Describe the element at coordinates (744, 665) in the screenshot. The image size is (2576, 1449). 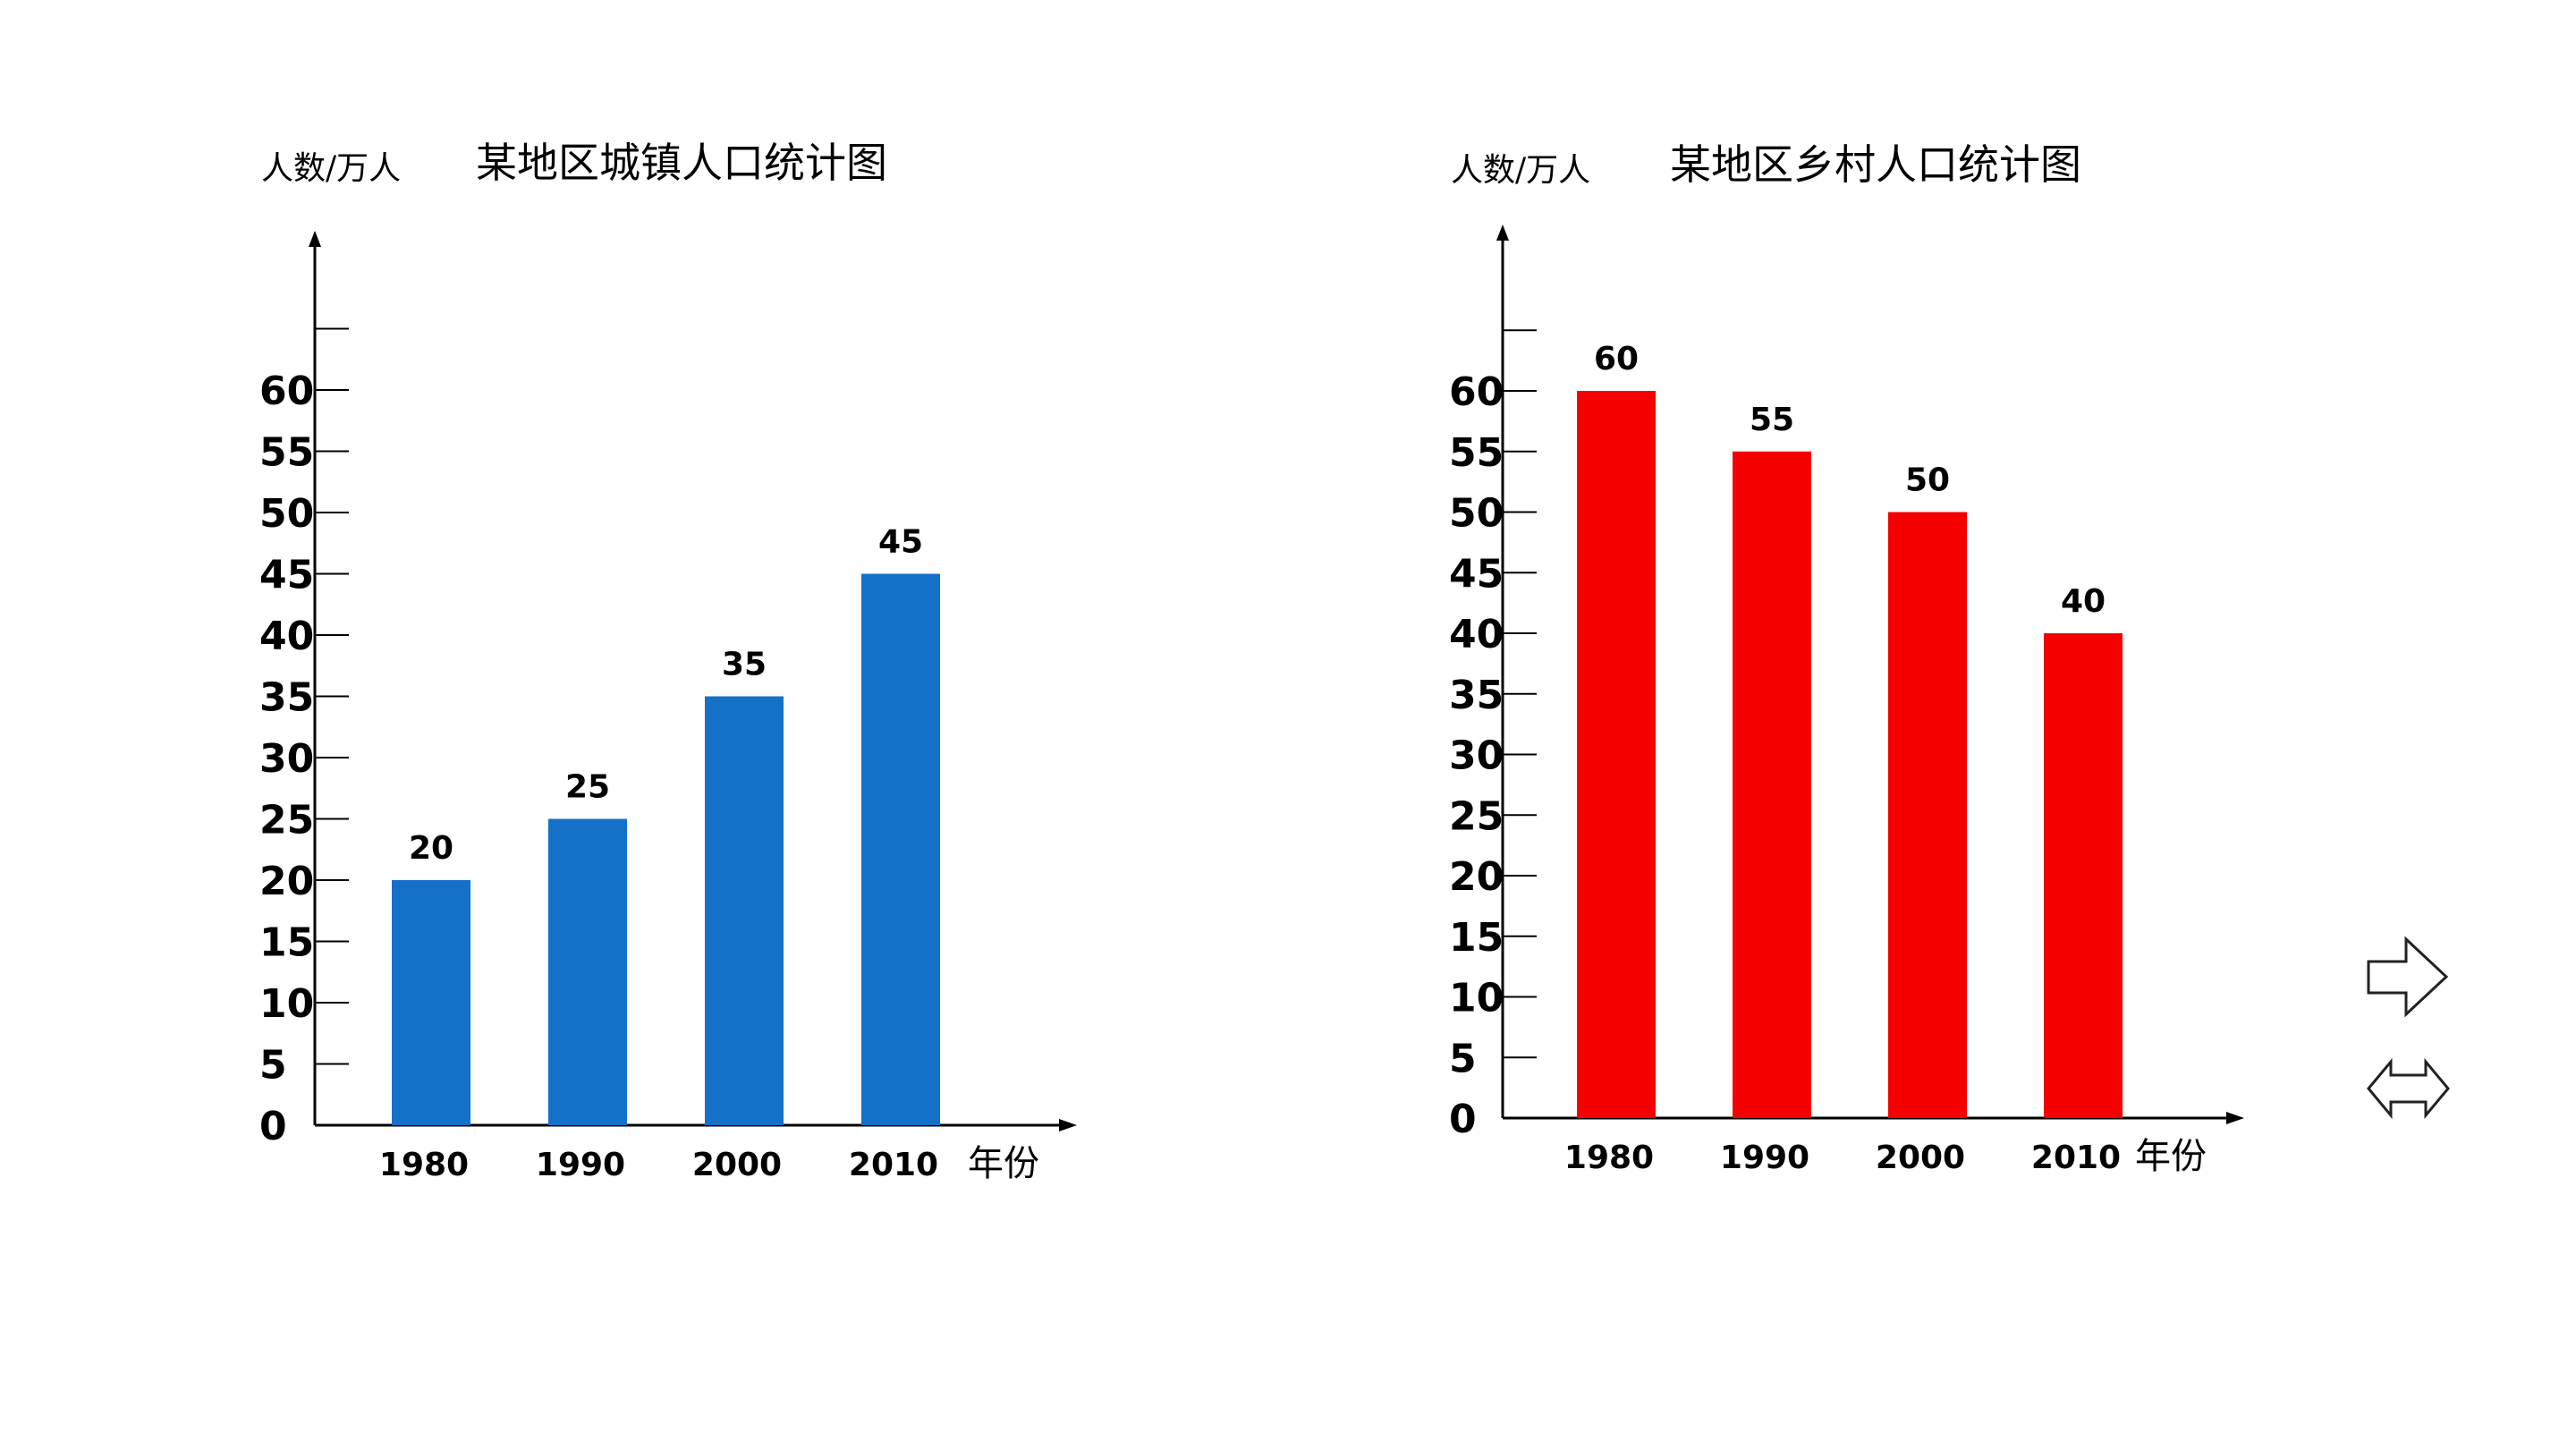
I see `data-label: 35` at that location.